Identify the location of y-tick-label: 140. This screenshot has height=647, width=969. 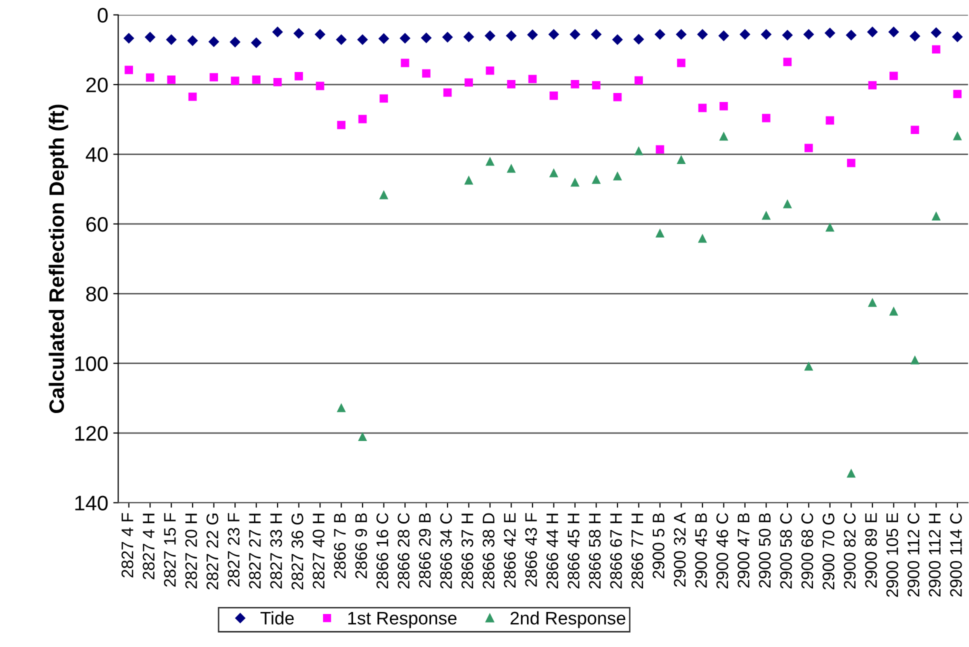
(91, 503).